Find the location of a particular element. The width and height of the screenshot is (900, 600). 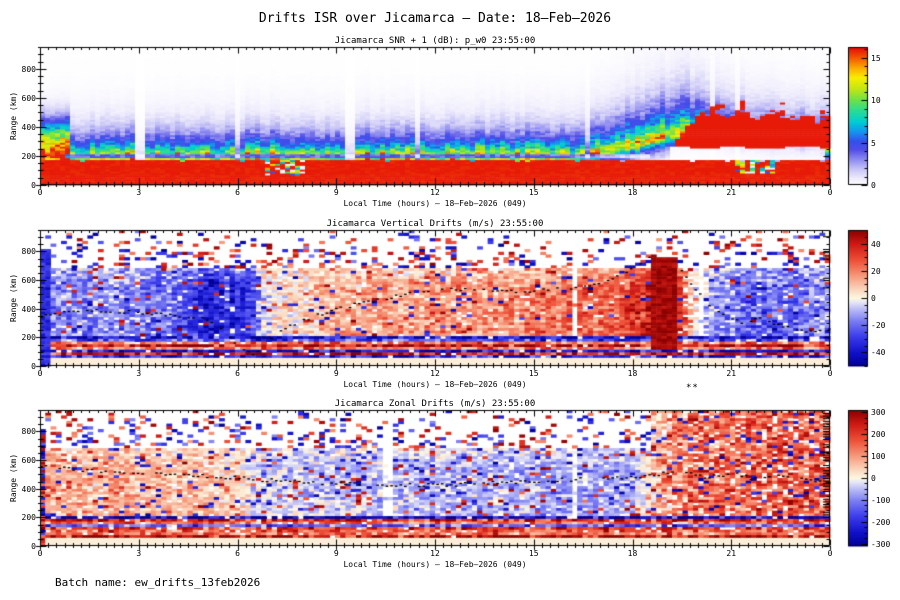

p1-colorbar-tick-label: 15 is located at coordinates (876, 58).